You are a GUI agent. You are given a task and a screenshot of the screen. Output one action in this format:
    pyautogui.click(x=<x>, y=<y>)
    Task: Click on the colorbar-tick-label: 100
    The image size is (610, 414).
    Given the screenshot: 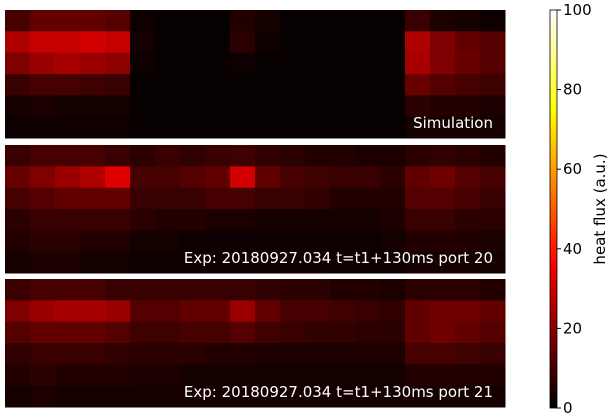 What is the action you would take?
    pyautogui.click(x=577, y=10)
    